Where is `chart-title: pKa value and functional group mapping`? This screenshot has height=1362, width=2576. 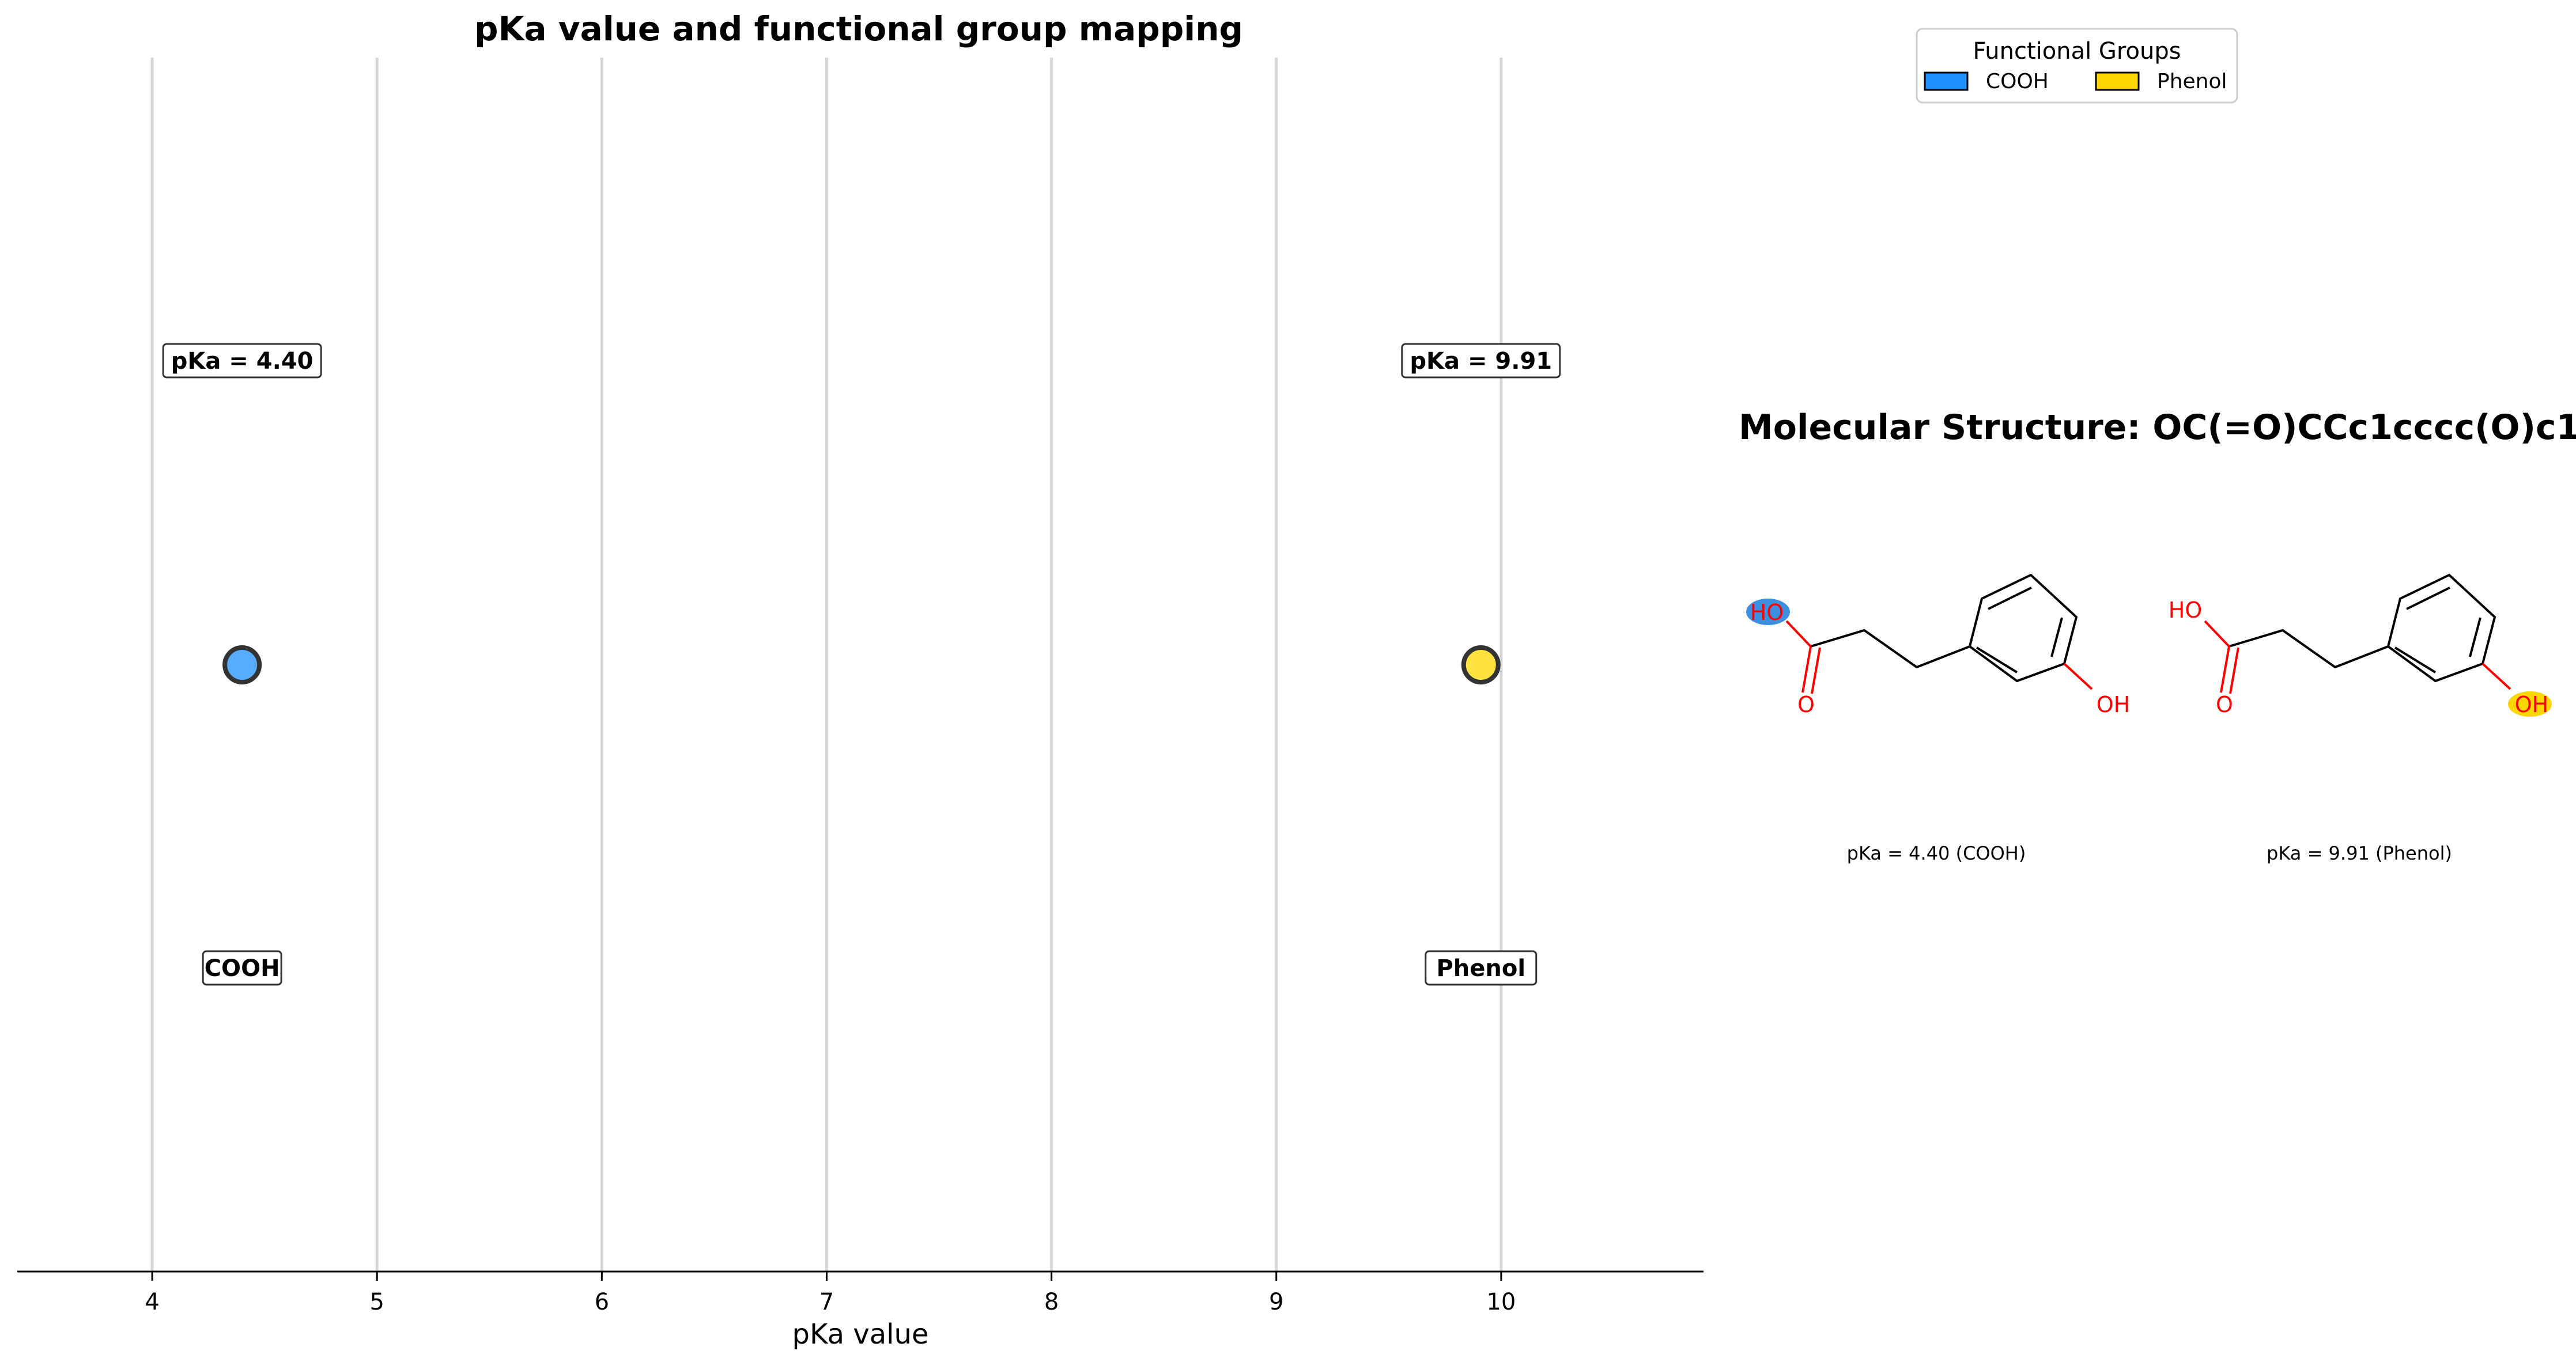
chart-title: pKa value and functional group mapping is located at coordinates (858, 28).